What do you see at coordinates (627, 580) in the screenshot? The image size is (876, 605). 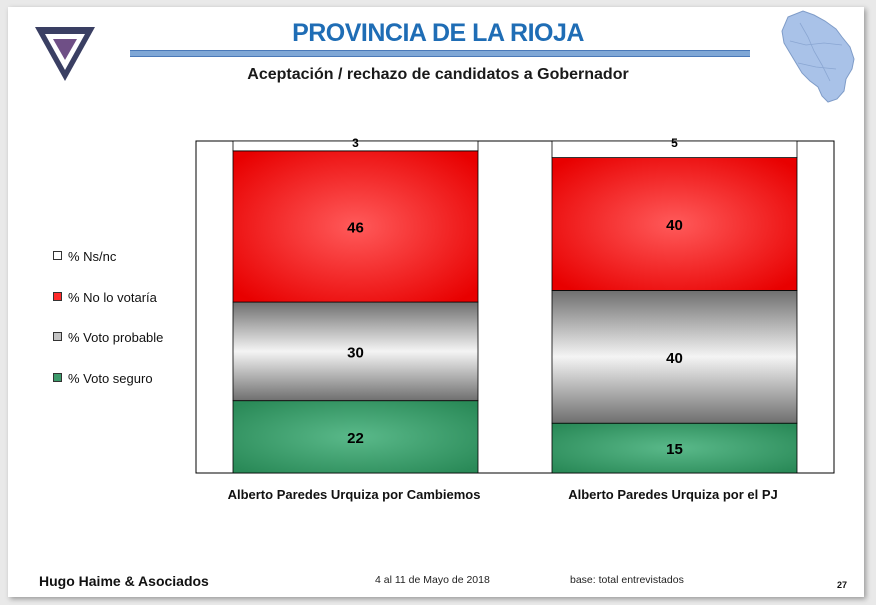 I see `footer-base: base: total entrevistados` at bounding box center [627, 580].